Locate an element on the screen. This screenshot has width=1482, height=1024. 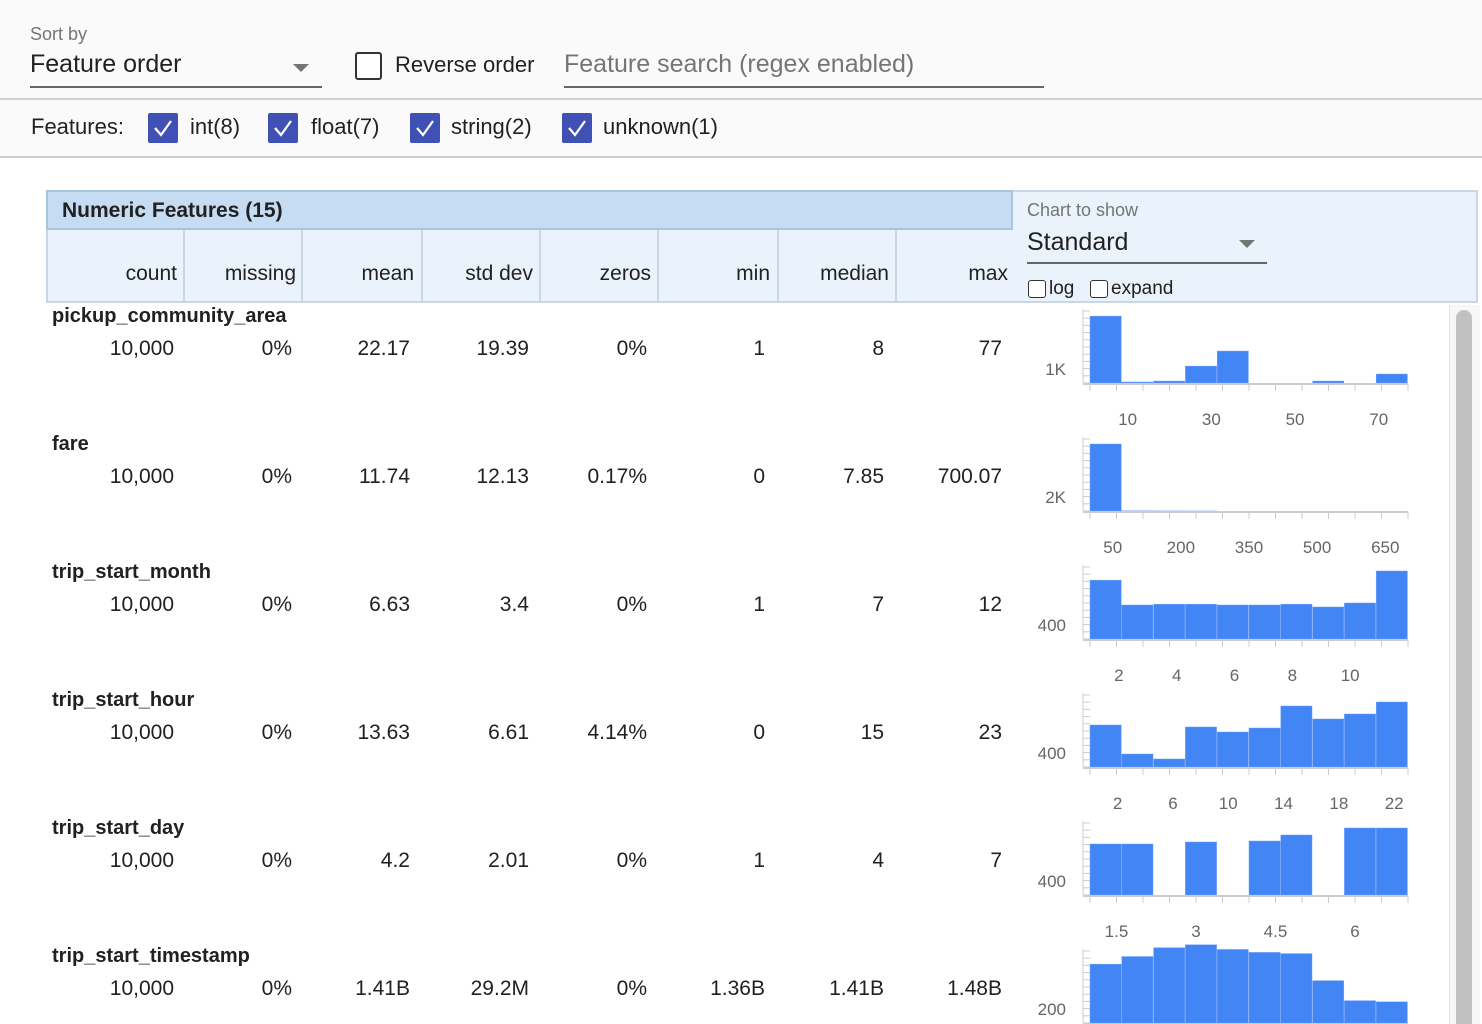
log-checkbox is located at coordinates (1037, 289).